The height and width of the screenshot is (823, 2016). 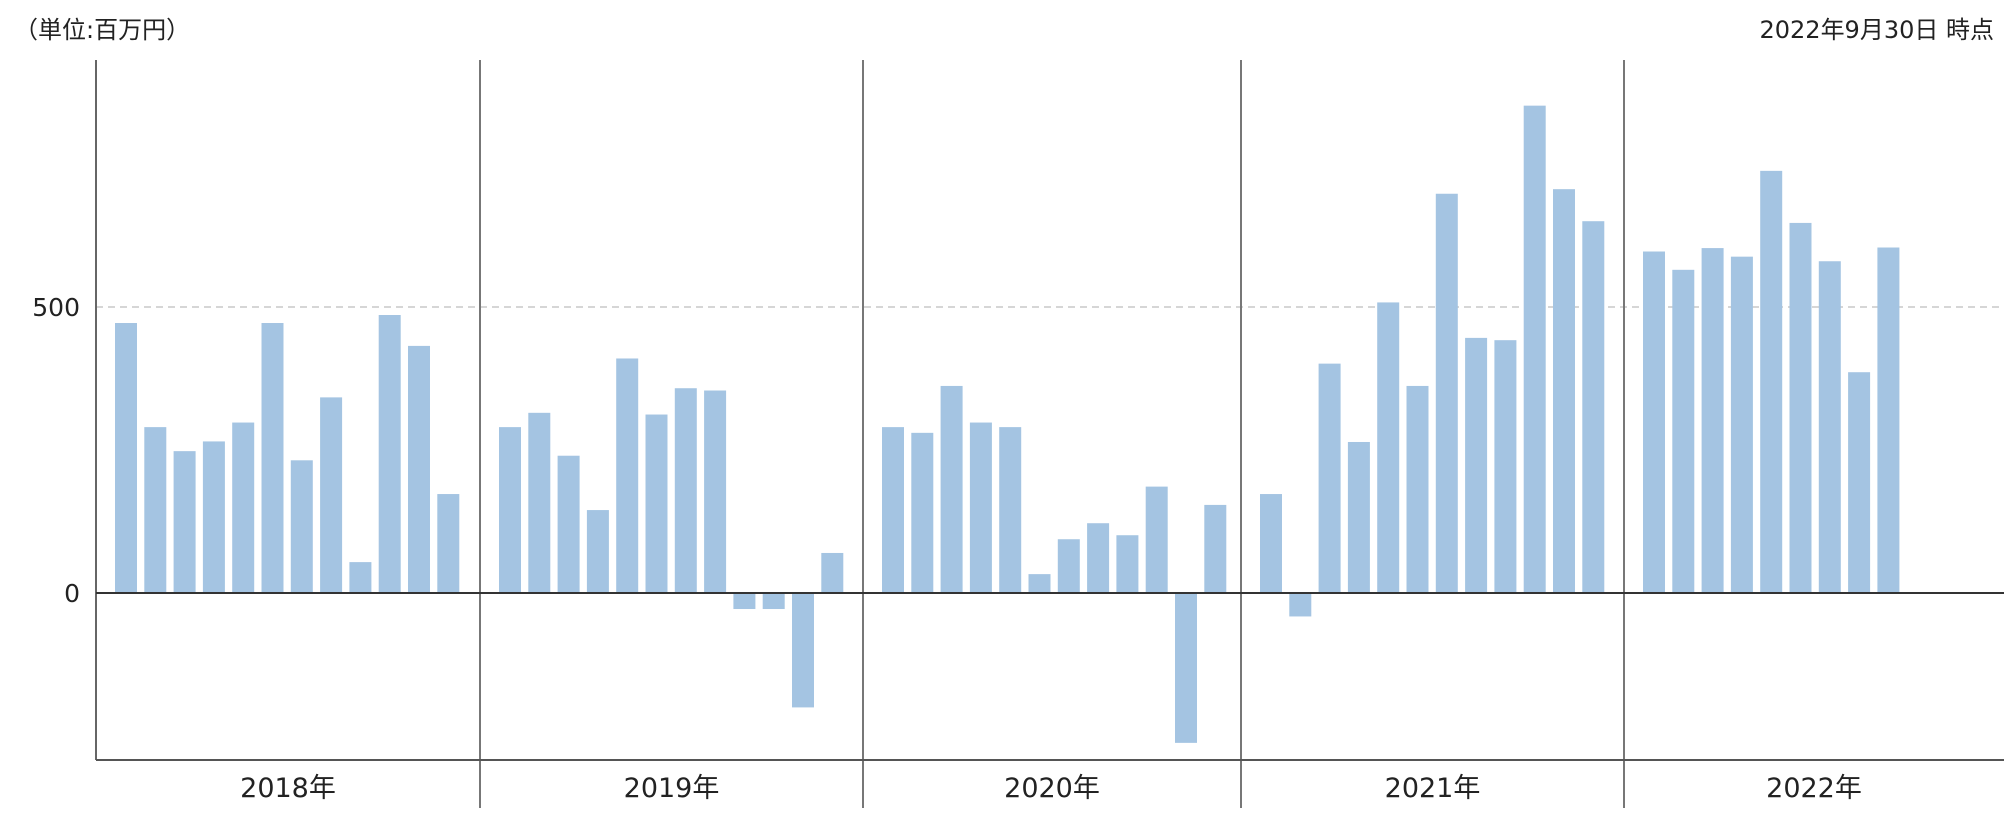 I want to click on as-of-date-label: 2022年9月30日 時点, so click(x=1876, y=30).